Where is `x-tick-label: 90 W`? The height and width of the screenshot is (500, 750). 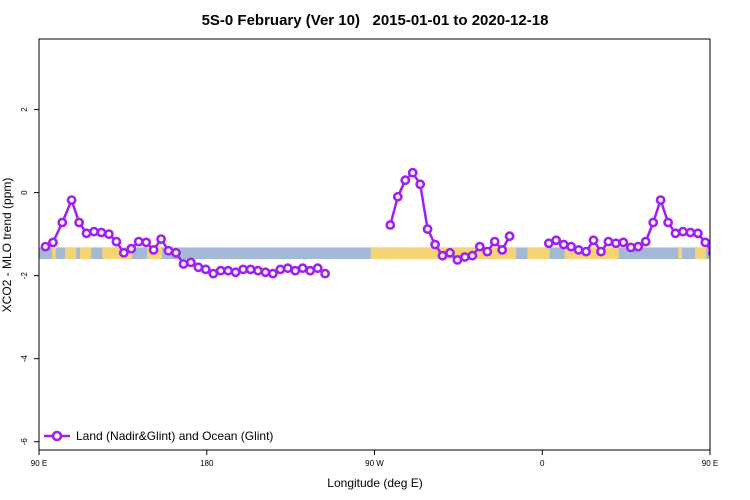 x-tick-label: 90 W is located at coordinates (374, 463).